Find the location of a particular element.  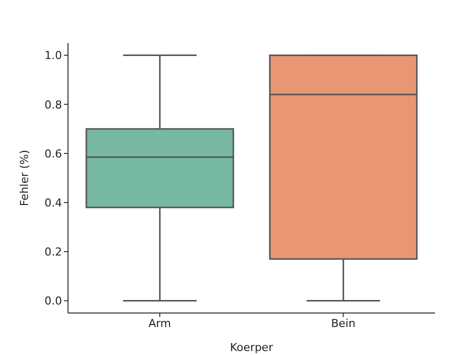

y-tick-label: 0.8 is located at coordinates (53, 105).